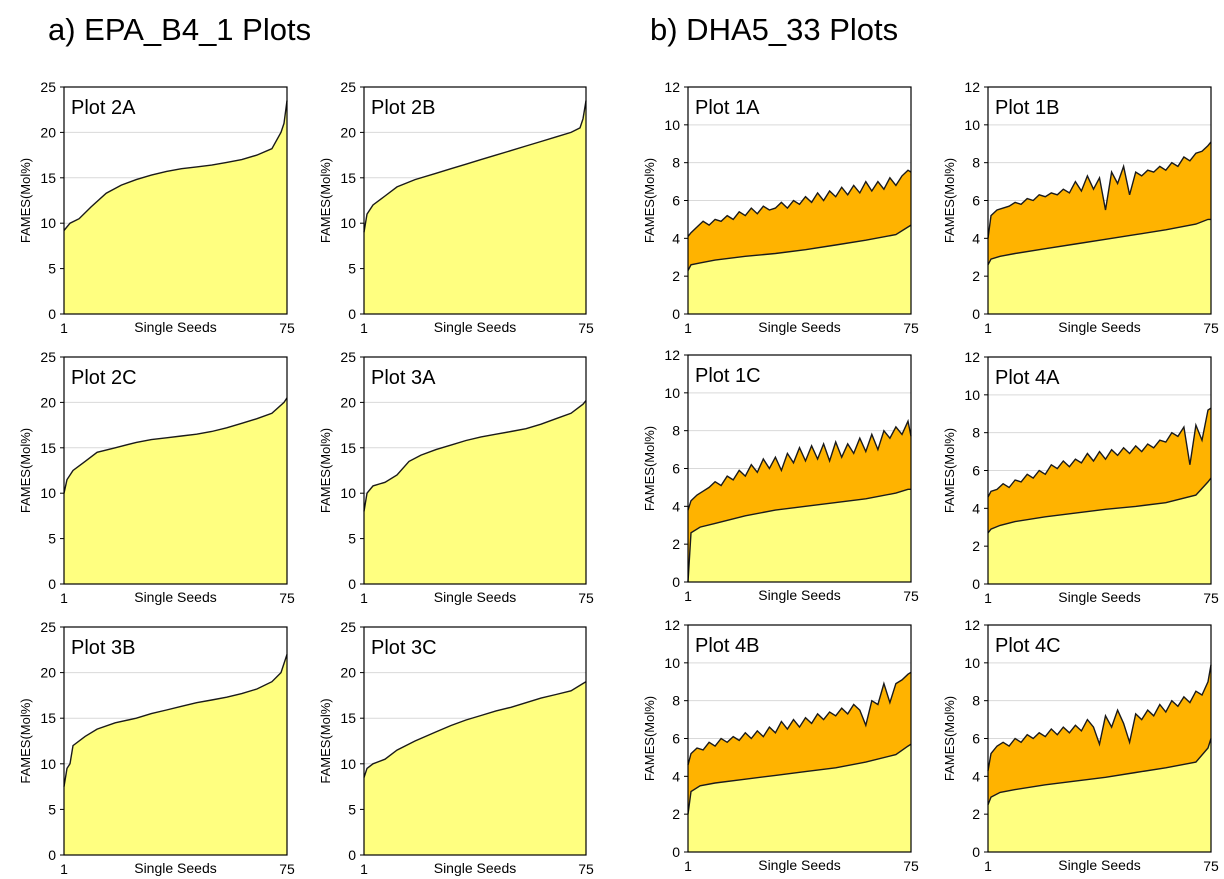 Image resolution: width=1224 pixels, height=879 pixels. What do you see at coordinates (104, 378) in the screenshot?
I see `plot-title: Plot 2C` at bounding box center [104, 378].